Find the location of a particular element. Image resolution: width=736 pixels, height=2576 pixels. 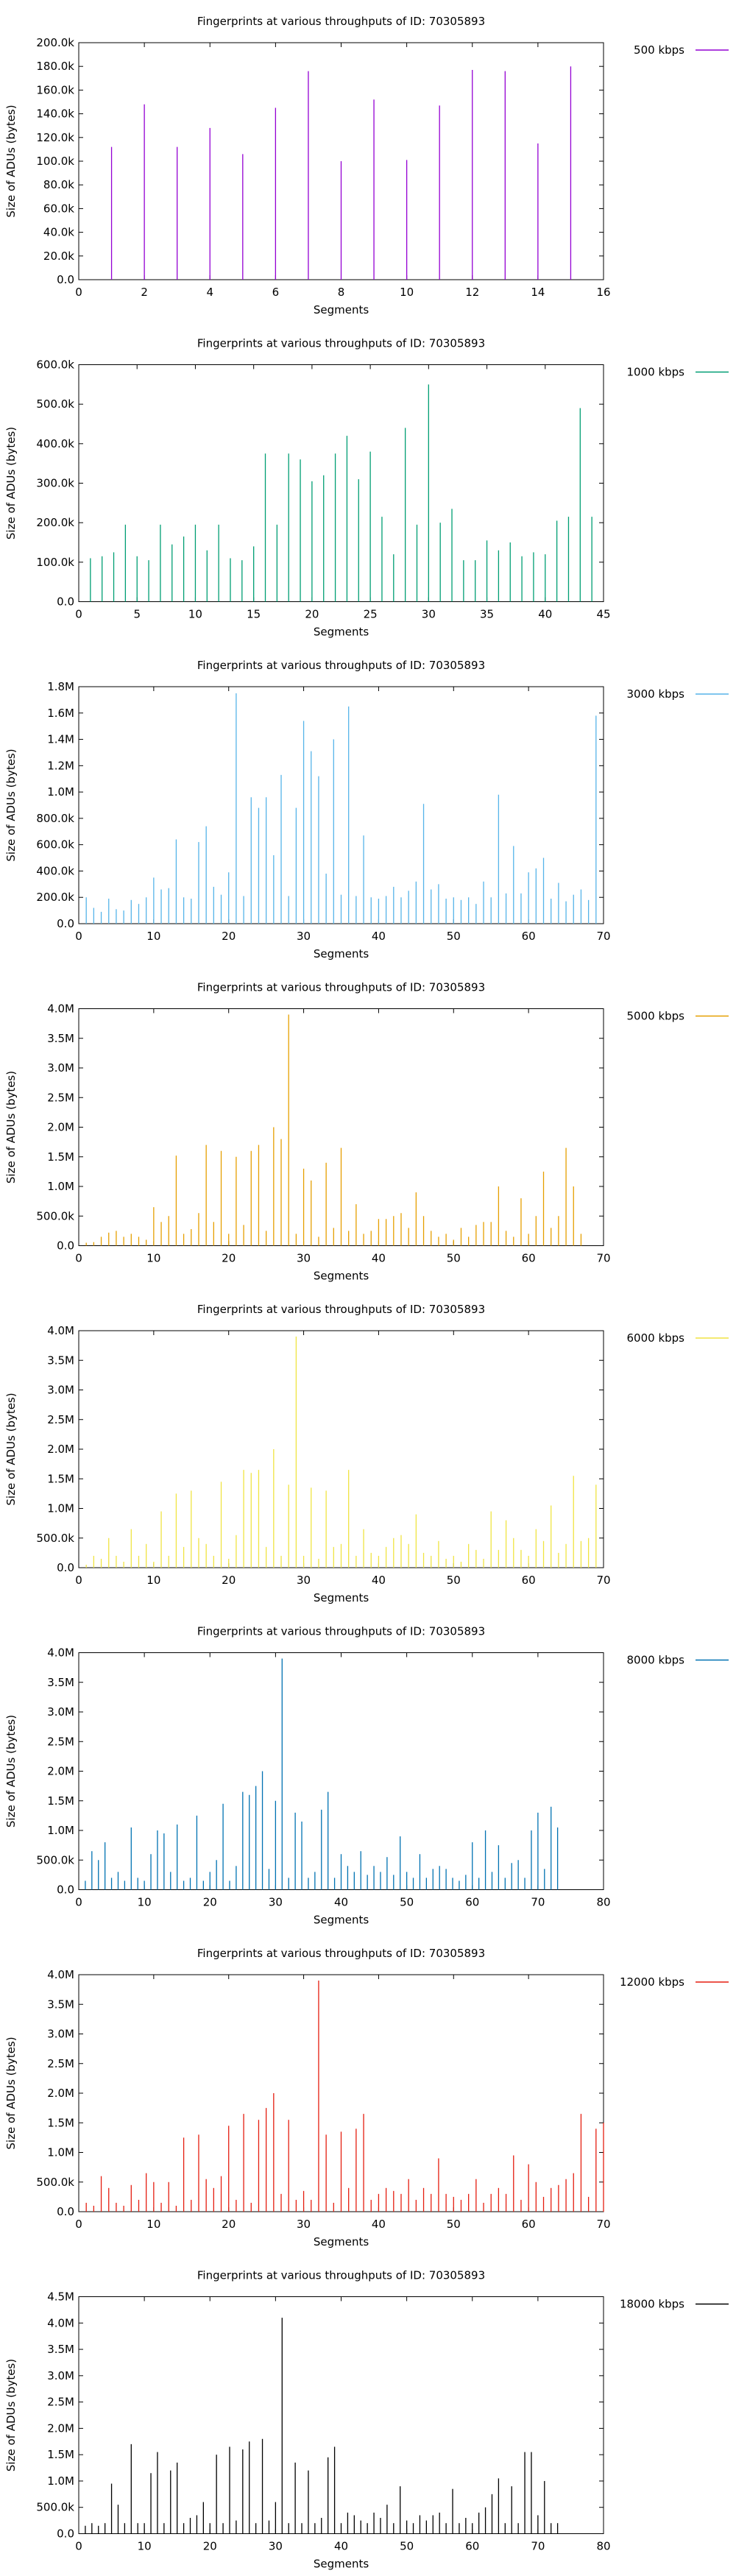

y-tick-label: 400.0k is located at coordinates (55, 870).